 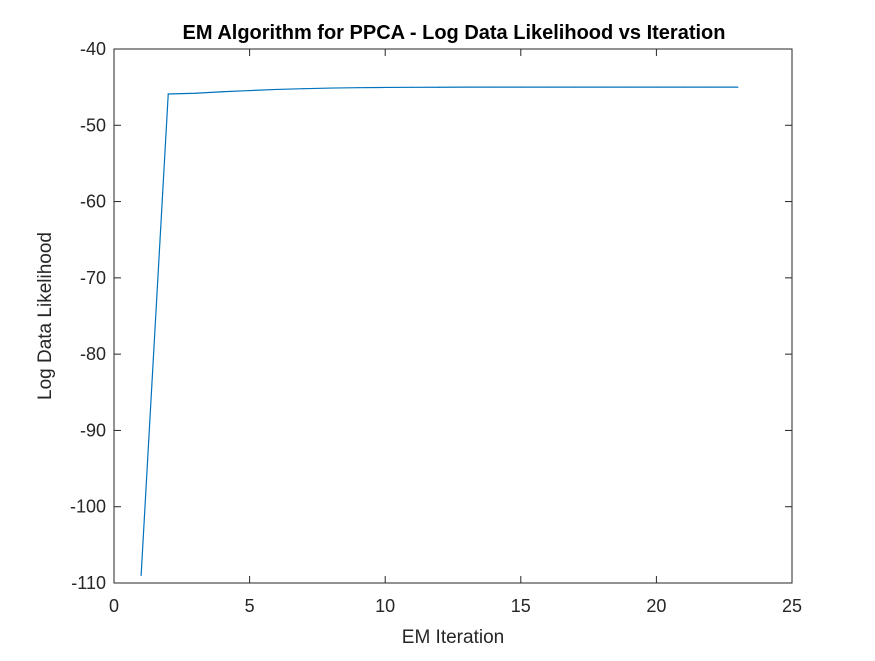 What do you see at coordinates (88, 583) in the screenshot?
I see `y-tick-label: -110` at bounding box center [88, 583].